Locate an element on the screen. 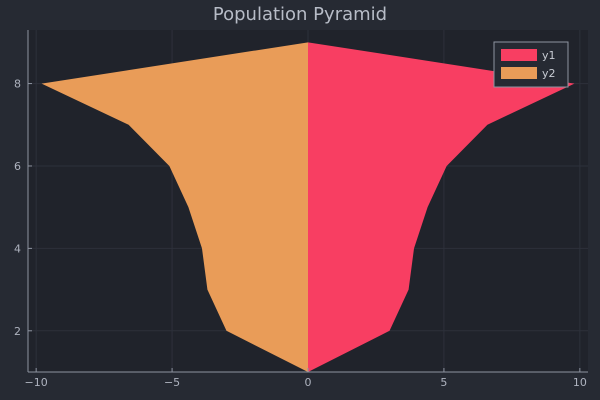 The height and width of the screenshot is (400, 600). legend-swatch-y1 is located at coordinates (519, 55).